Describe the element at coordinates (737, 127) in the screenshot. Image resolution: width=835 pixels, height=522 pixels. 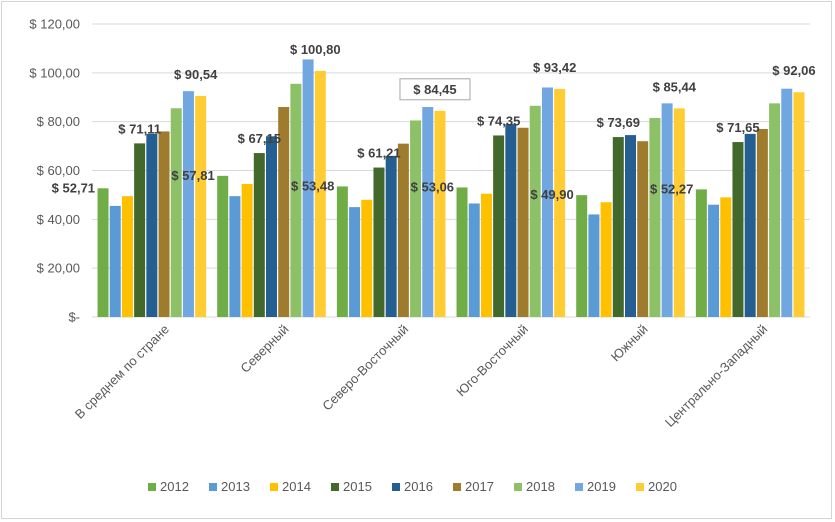
I see `data-label: $ 71,65` at that location.